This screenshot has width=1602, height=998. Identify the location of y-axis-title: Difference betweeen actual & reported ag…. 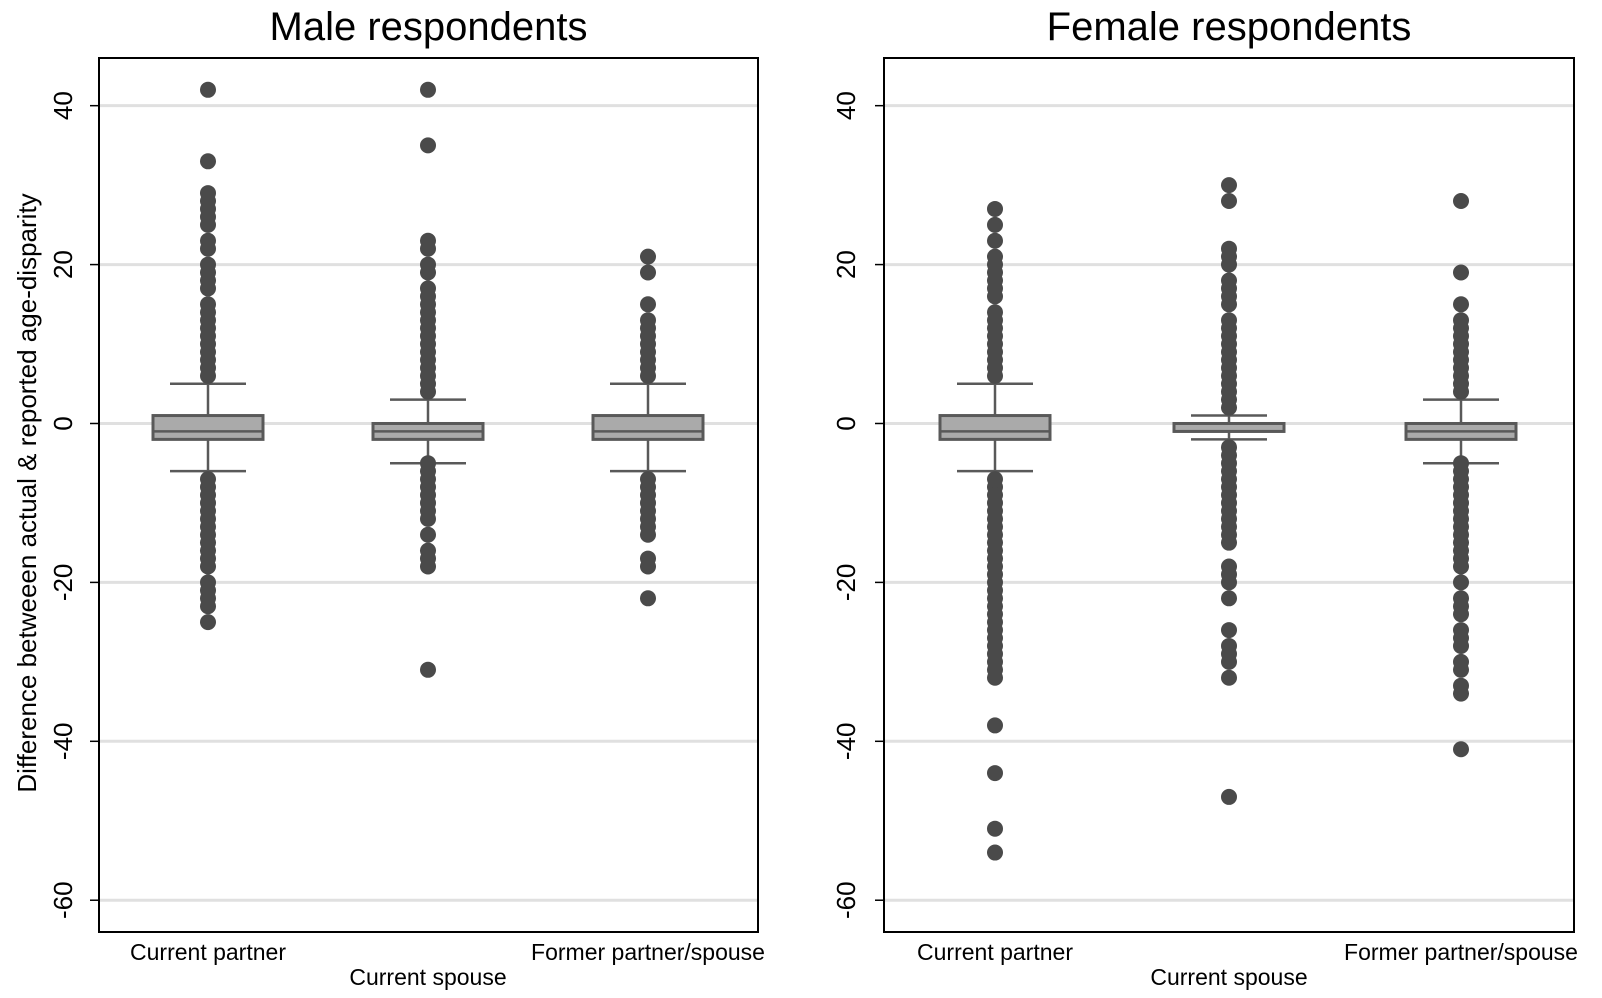
(27, 492).